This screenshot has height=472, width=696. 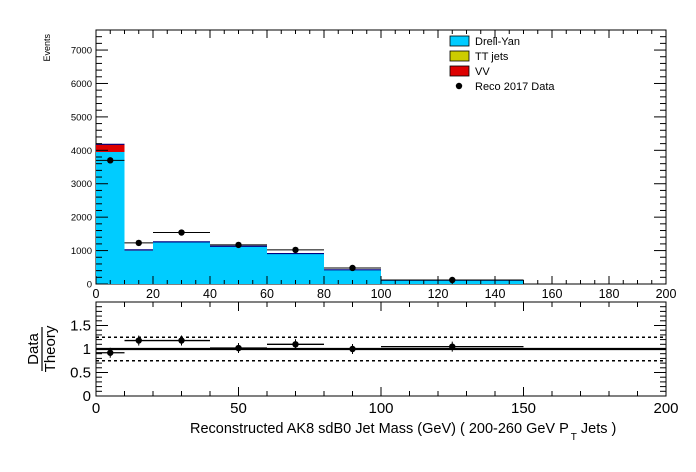 What do you see at coordinates (438, 294) in the screenshot?
I see `top-x-tick-label-6: 120` at bounding box center [438, 294].